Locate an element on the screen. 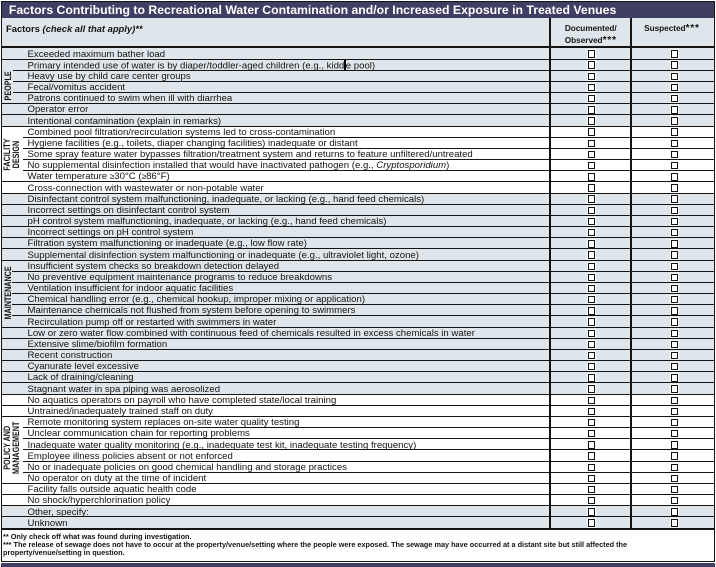 The width and height of the screenshot is (716, 567). svg-text: DESIGN is located at coordinates (15, 155).